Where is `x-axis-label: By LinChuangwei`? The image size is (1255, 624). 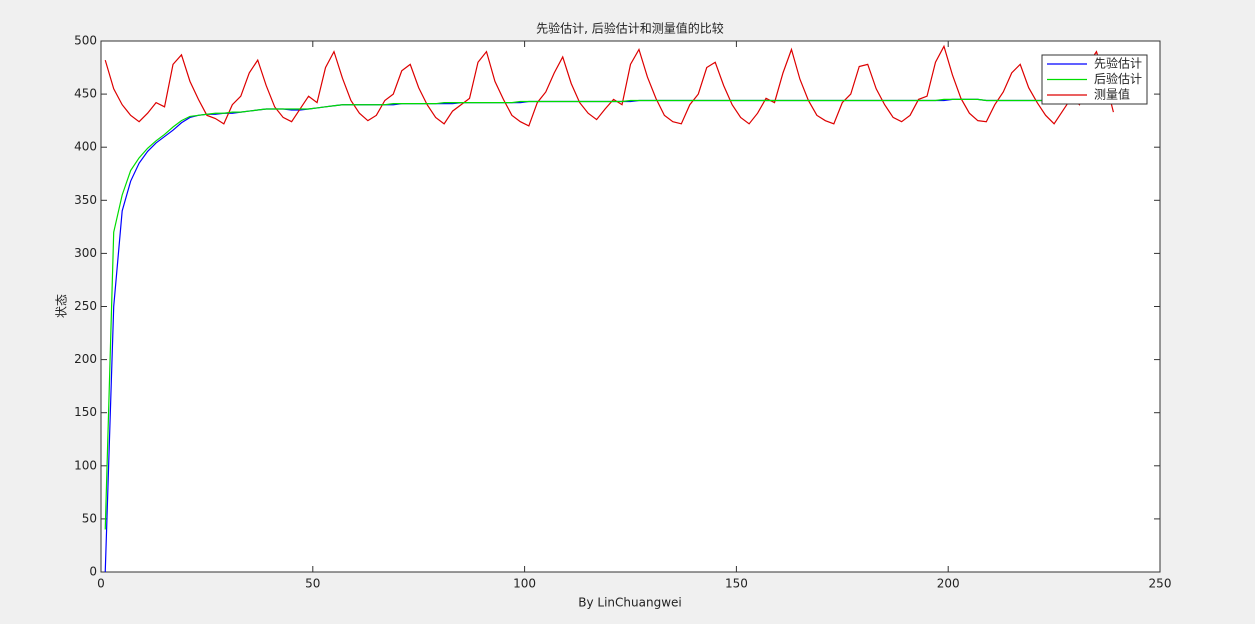 x-axis-label: By LinChuangwei is located at coordinates (629, 603).